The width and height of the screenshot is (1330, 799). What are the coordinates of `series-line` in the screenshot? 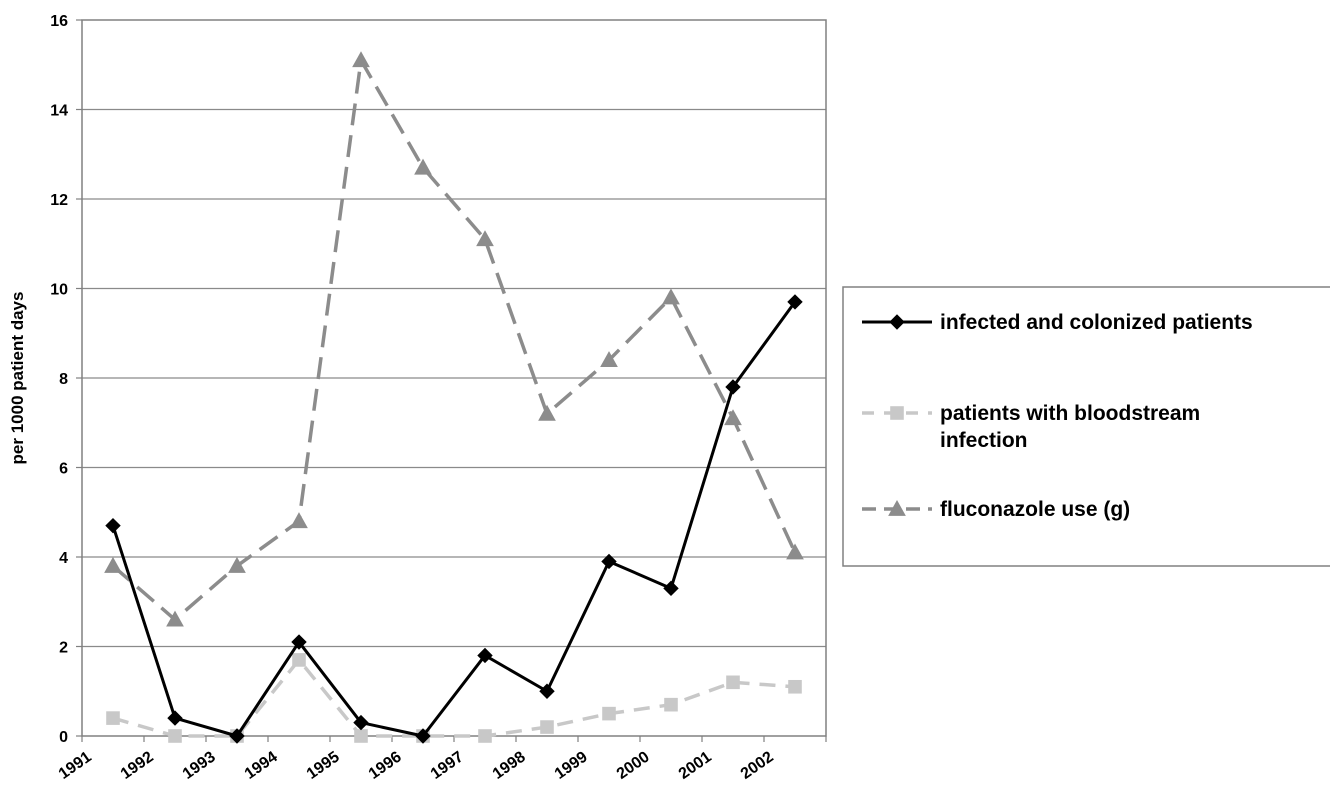 It's located at (454, 698).